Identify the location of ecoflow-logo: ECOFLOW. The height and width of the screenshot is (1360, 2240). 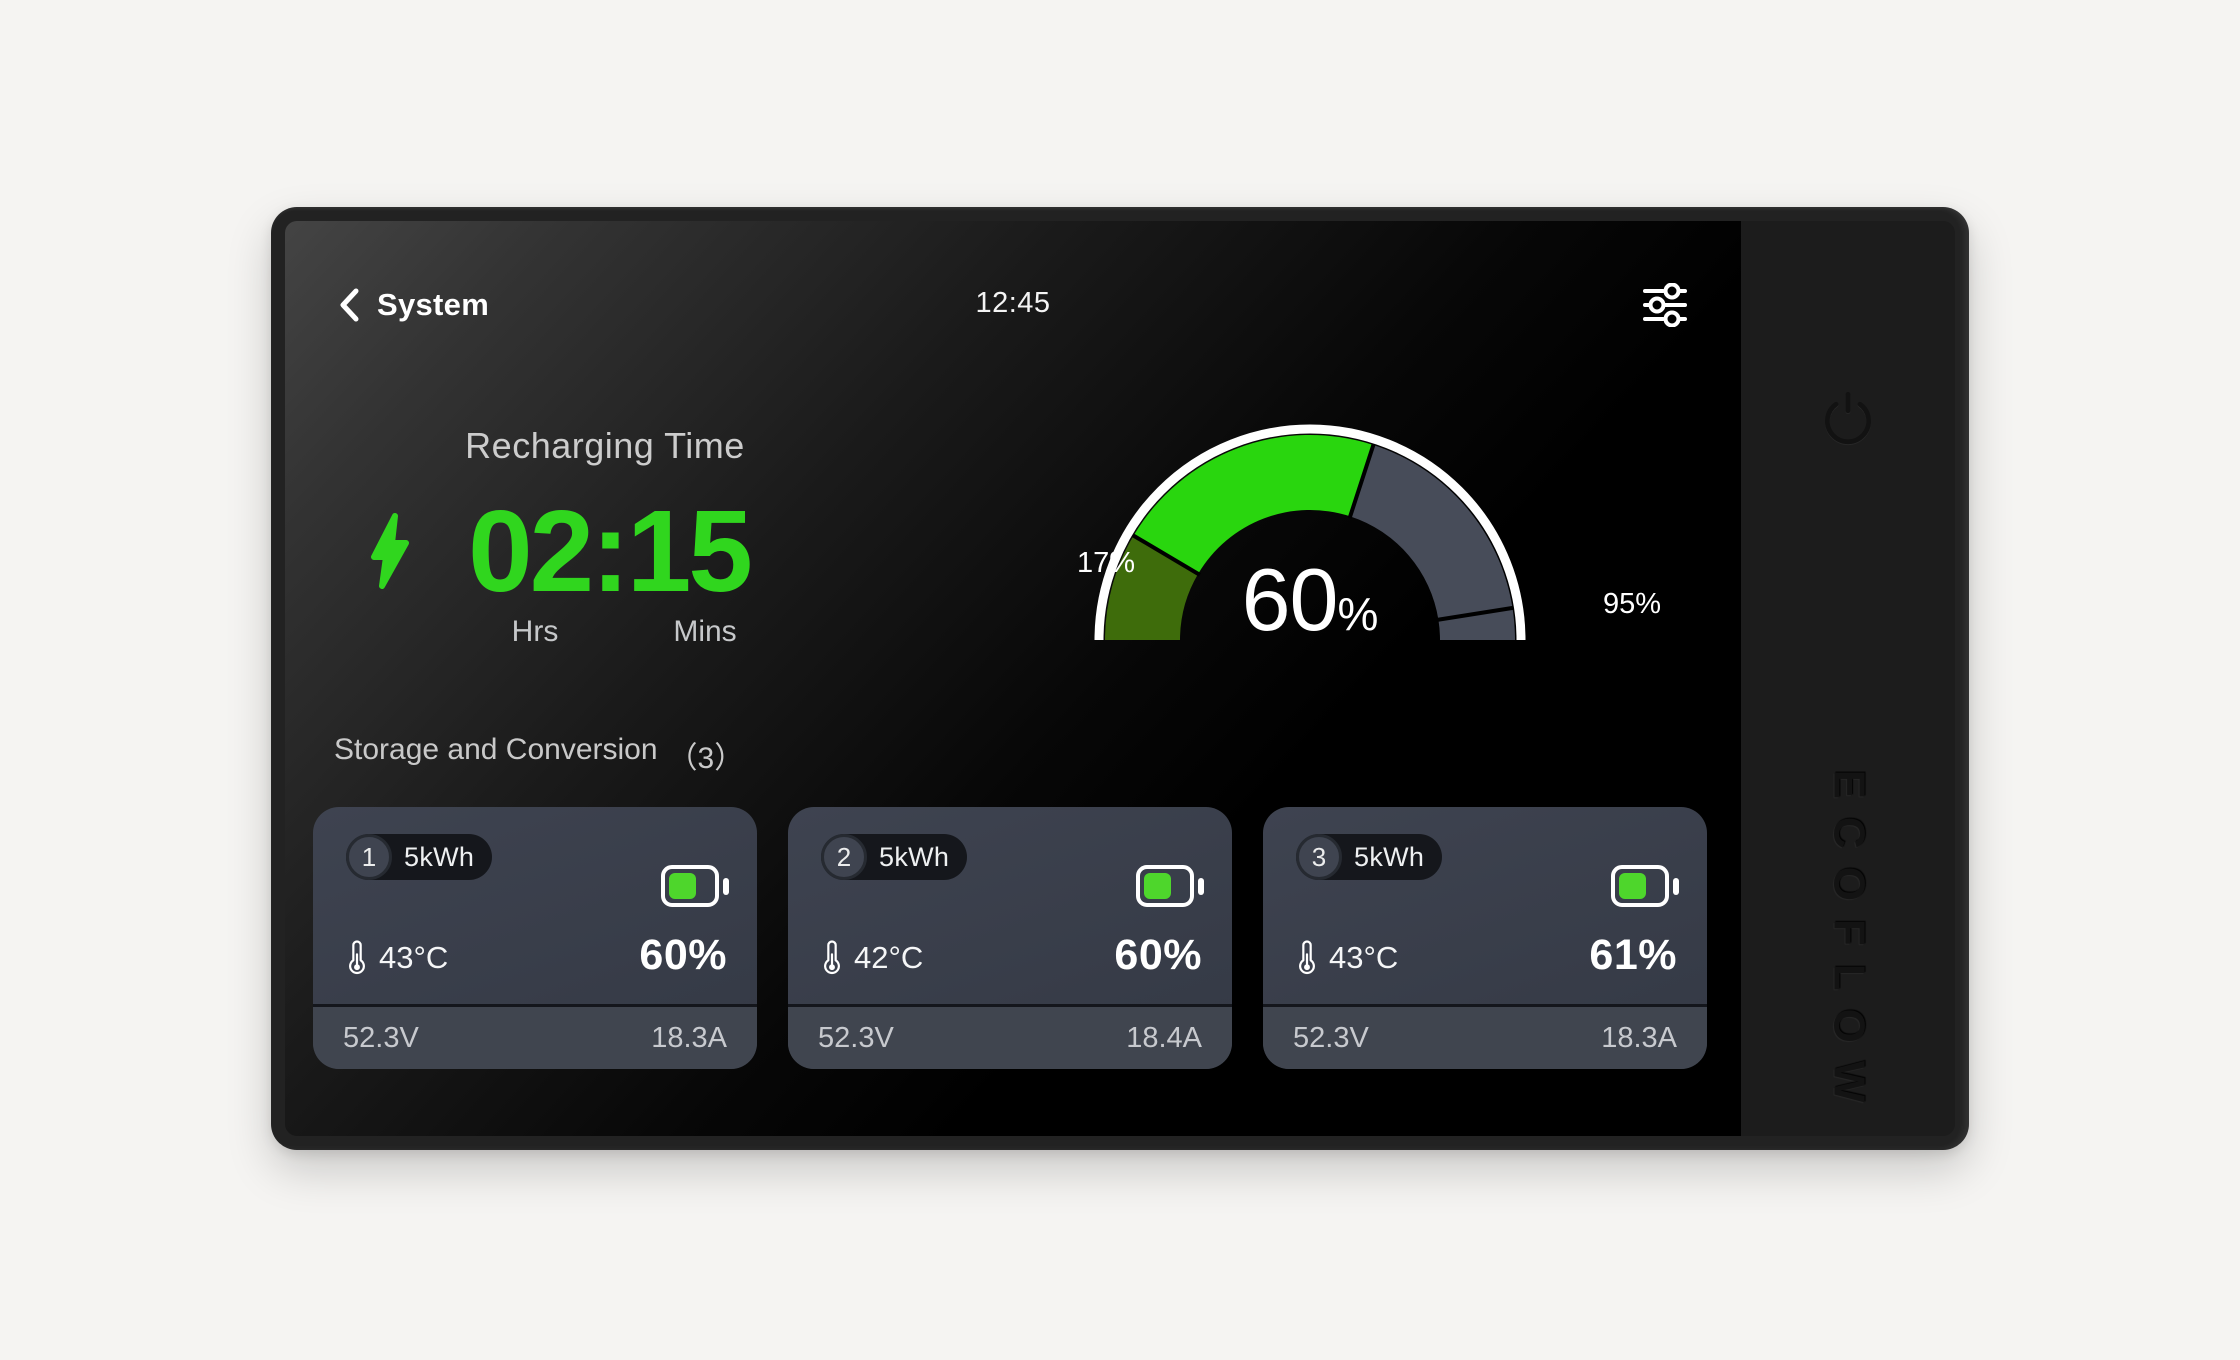
(1848, 945).